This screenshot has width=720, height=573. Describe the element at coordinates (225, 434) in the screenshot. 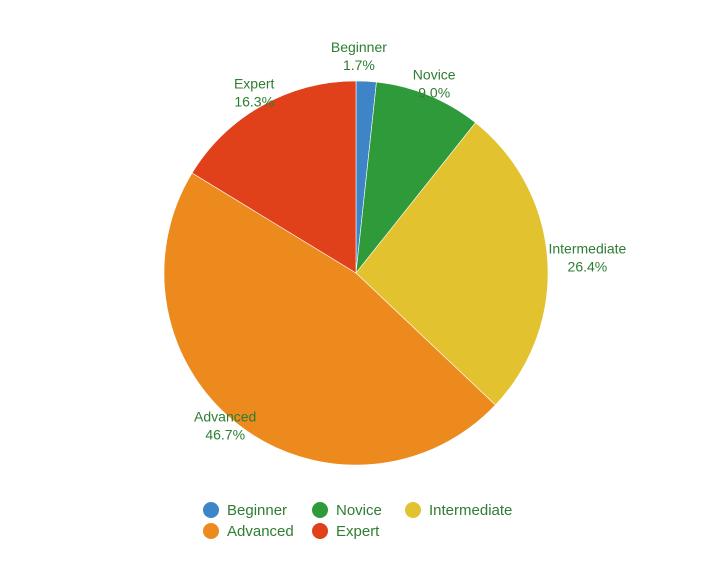

I see `slice-label-value: 46.7%` at that location.